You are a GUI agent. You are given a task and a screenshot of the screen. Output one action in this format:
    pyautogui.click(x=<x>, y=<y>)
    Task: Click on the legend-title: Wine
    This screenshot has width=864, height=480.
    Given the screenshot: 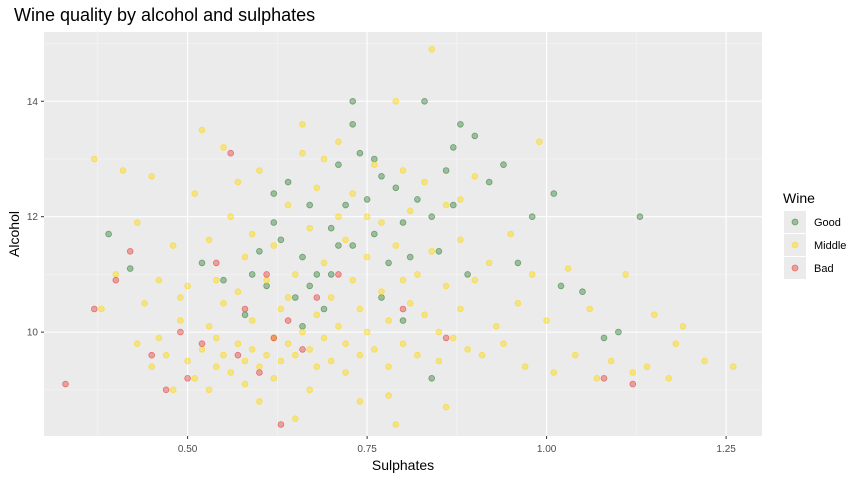 What is the action you would take?
    pyautogui.click(x=799, y=198)
    